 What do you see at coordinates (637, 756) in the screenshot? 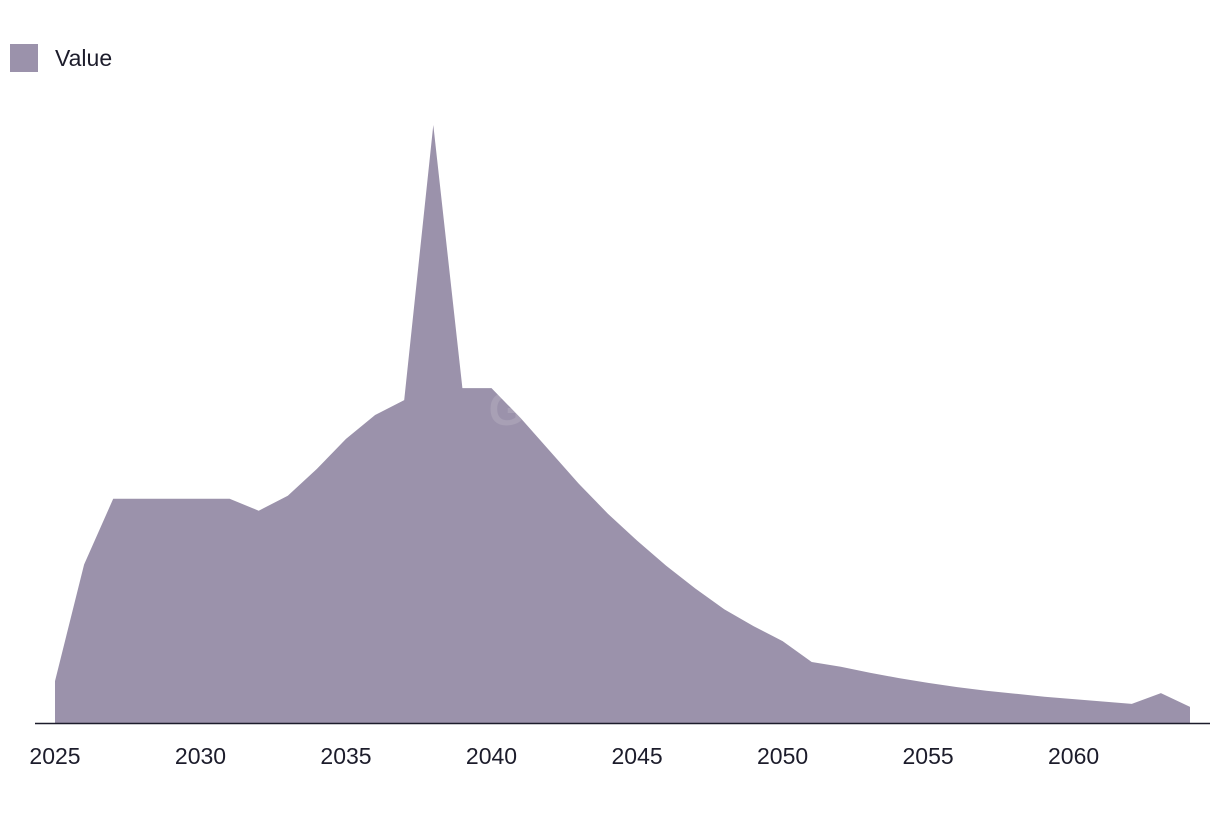
I see `x-tick-label: 2045` at bounding box center [637, 756].